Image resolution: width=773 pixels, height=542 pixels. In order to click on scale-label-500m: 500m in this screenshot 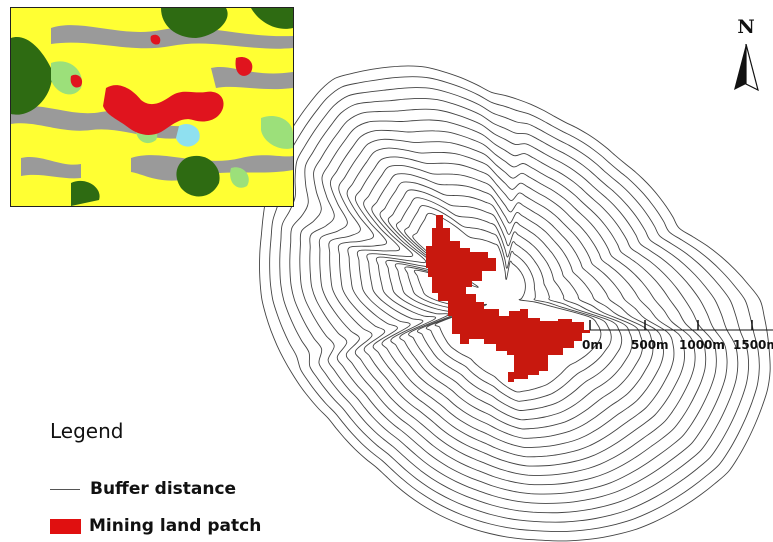, I will do `click(650, 345)`.